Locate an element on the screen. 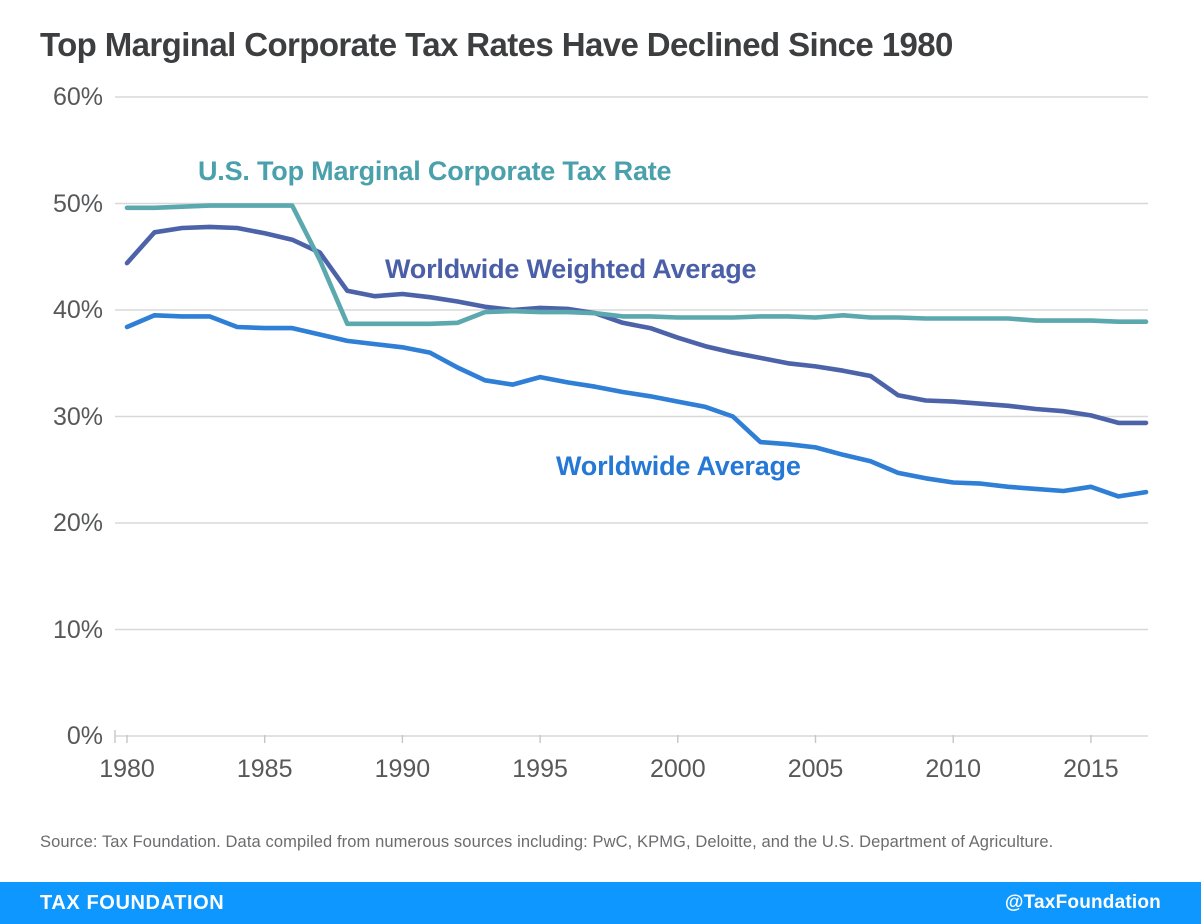 The height and width of the screenshot is (924, 1201). y-tick-label-0%: 0% is located at coordinates (84, 736).